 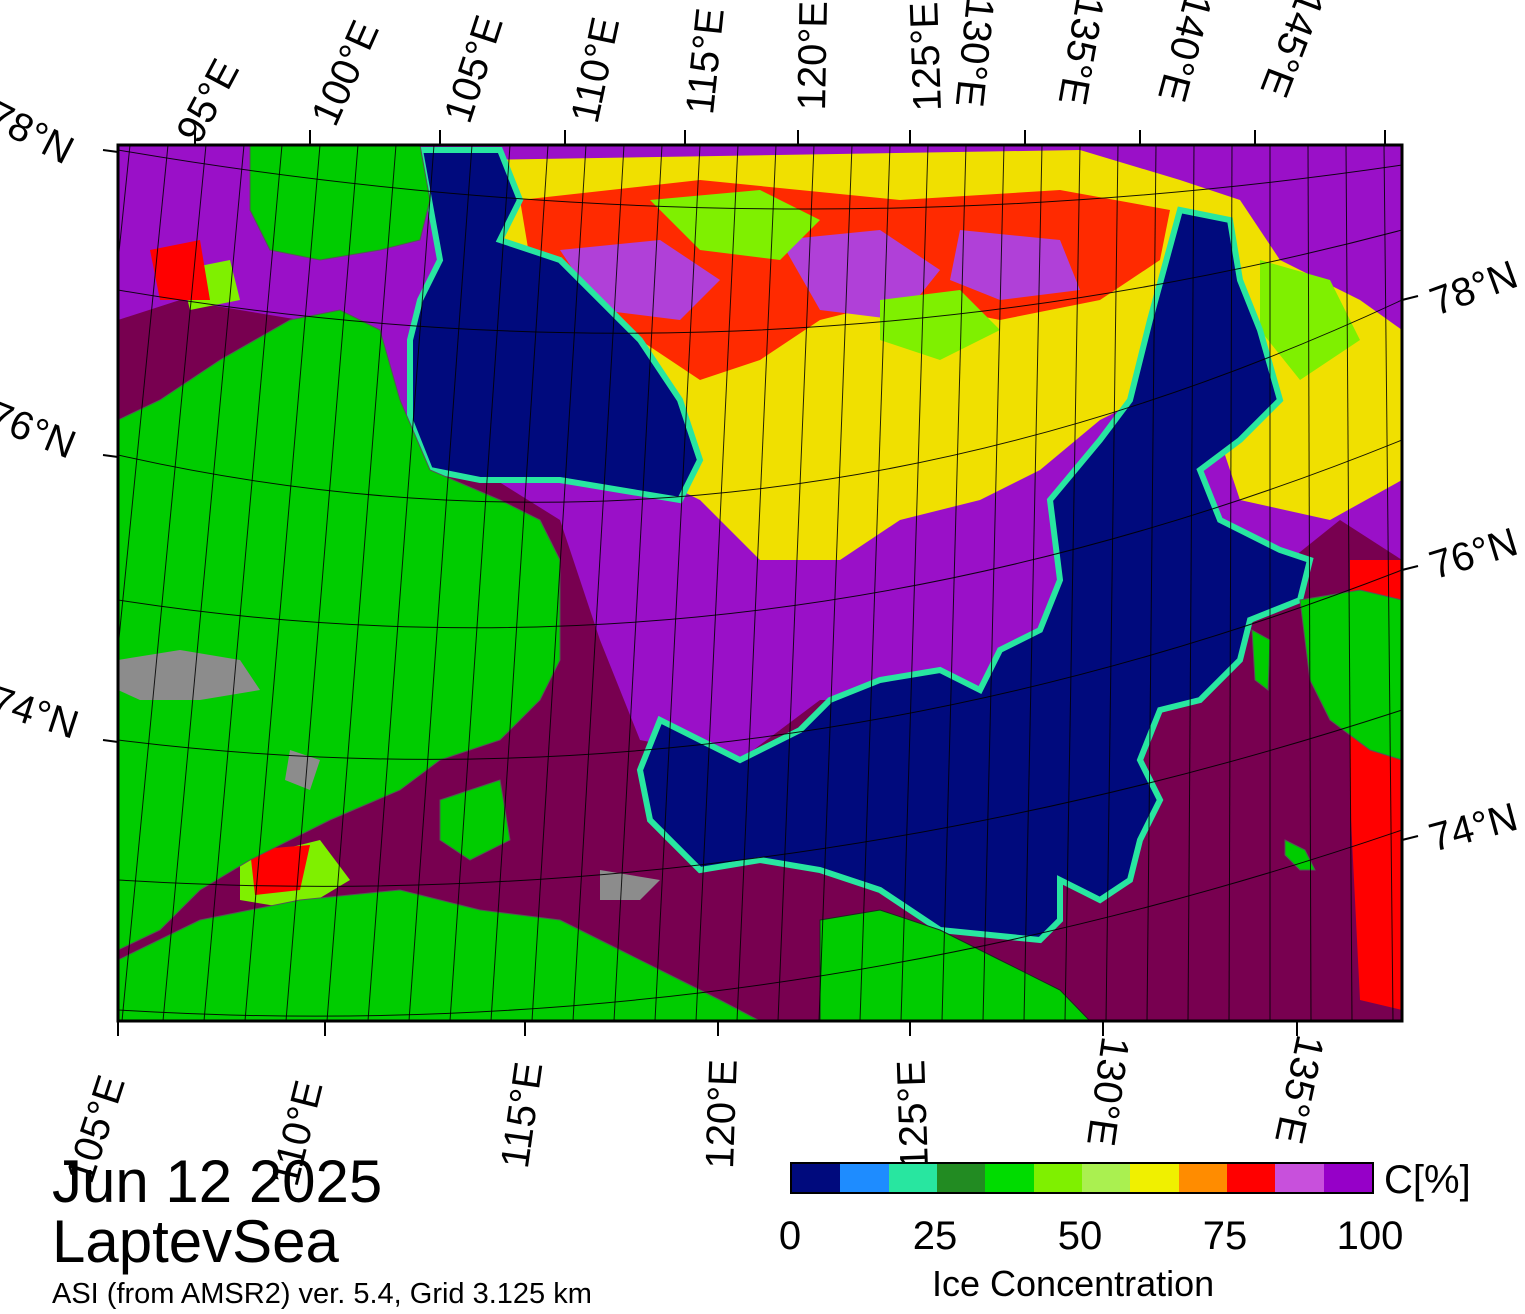 What do you see at coordinates (705, 61) in the screenshot?
I see `top-longitude-label: 115°E` at bounding box center [705, 61].